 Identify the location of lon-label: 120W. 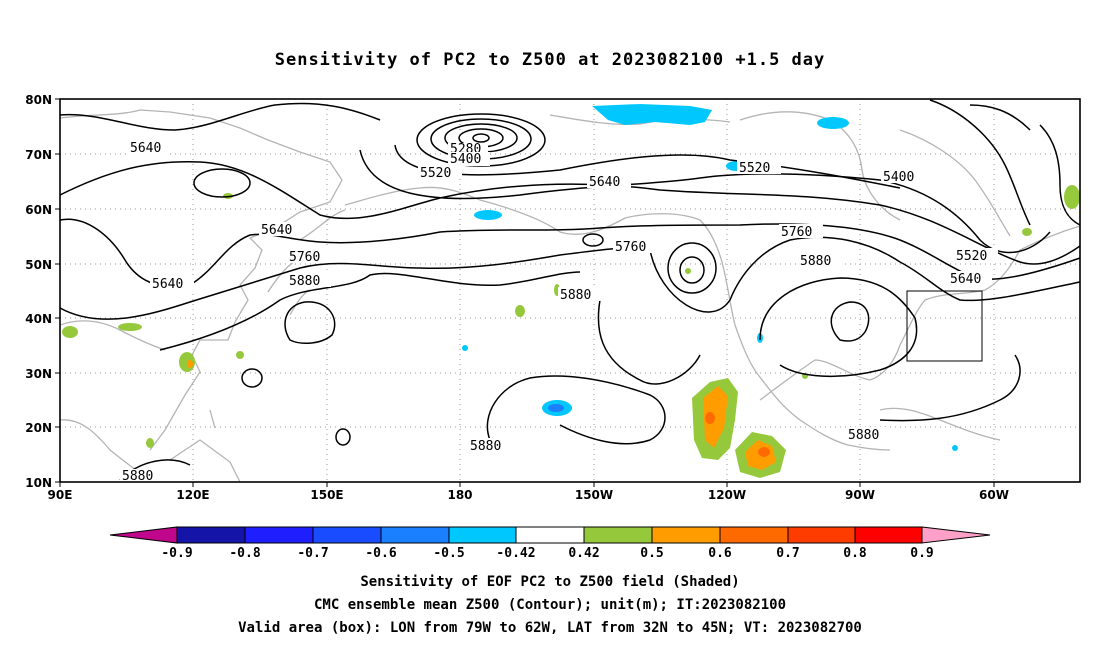
(727, 495).